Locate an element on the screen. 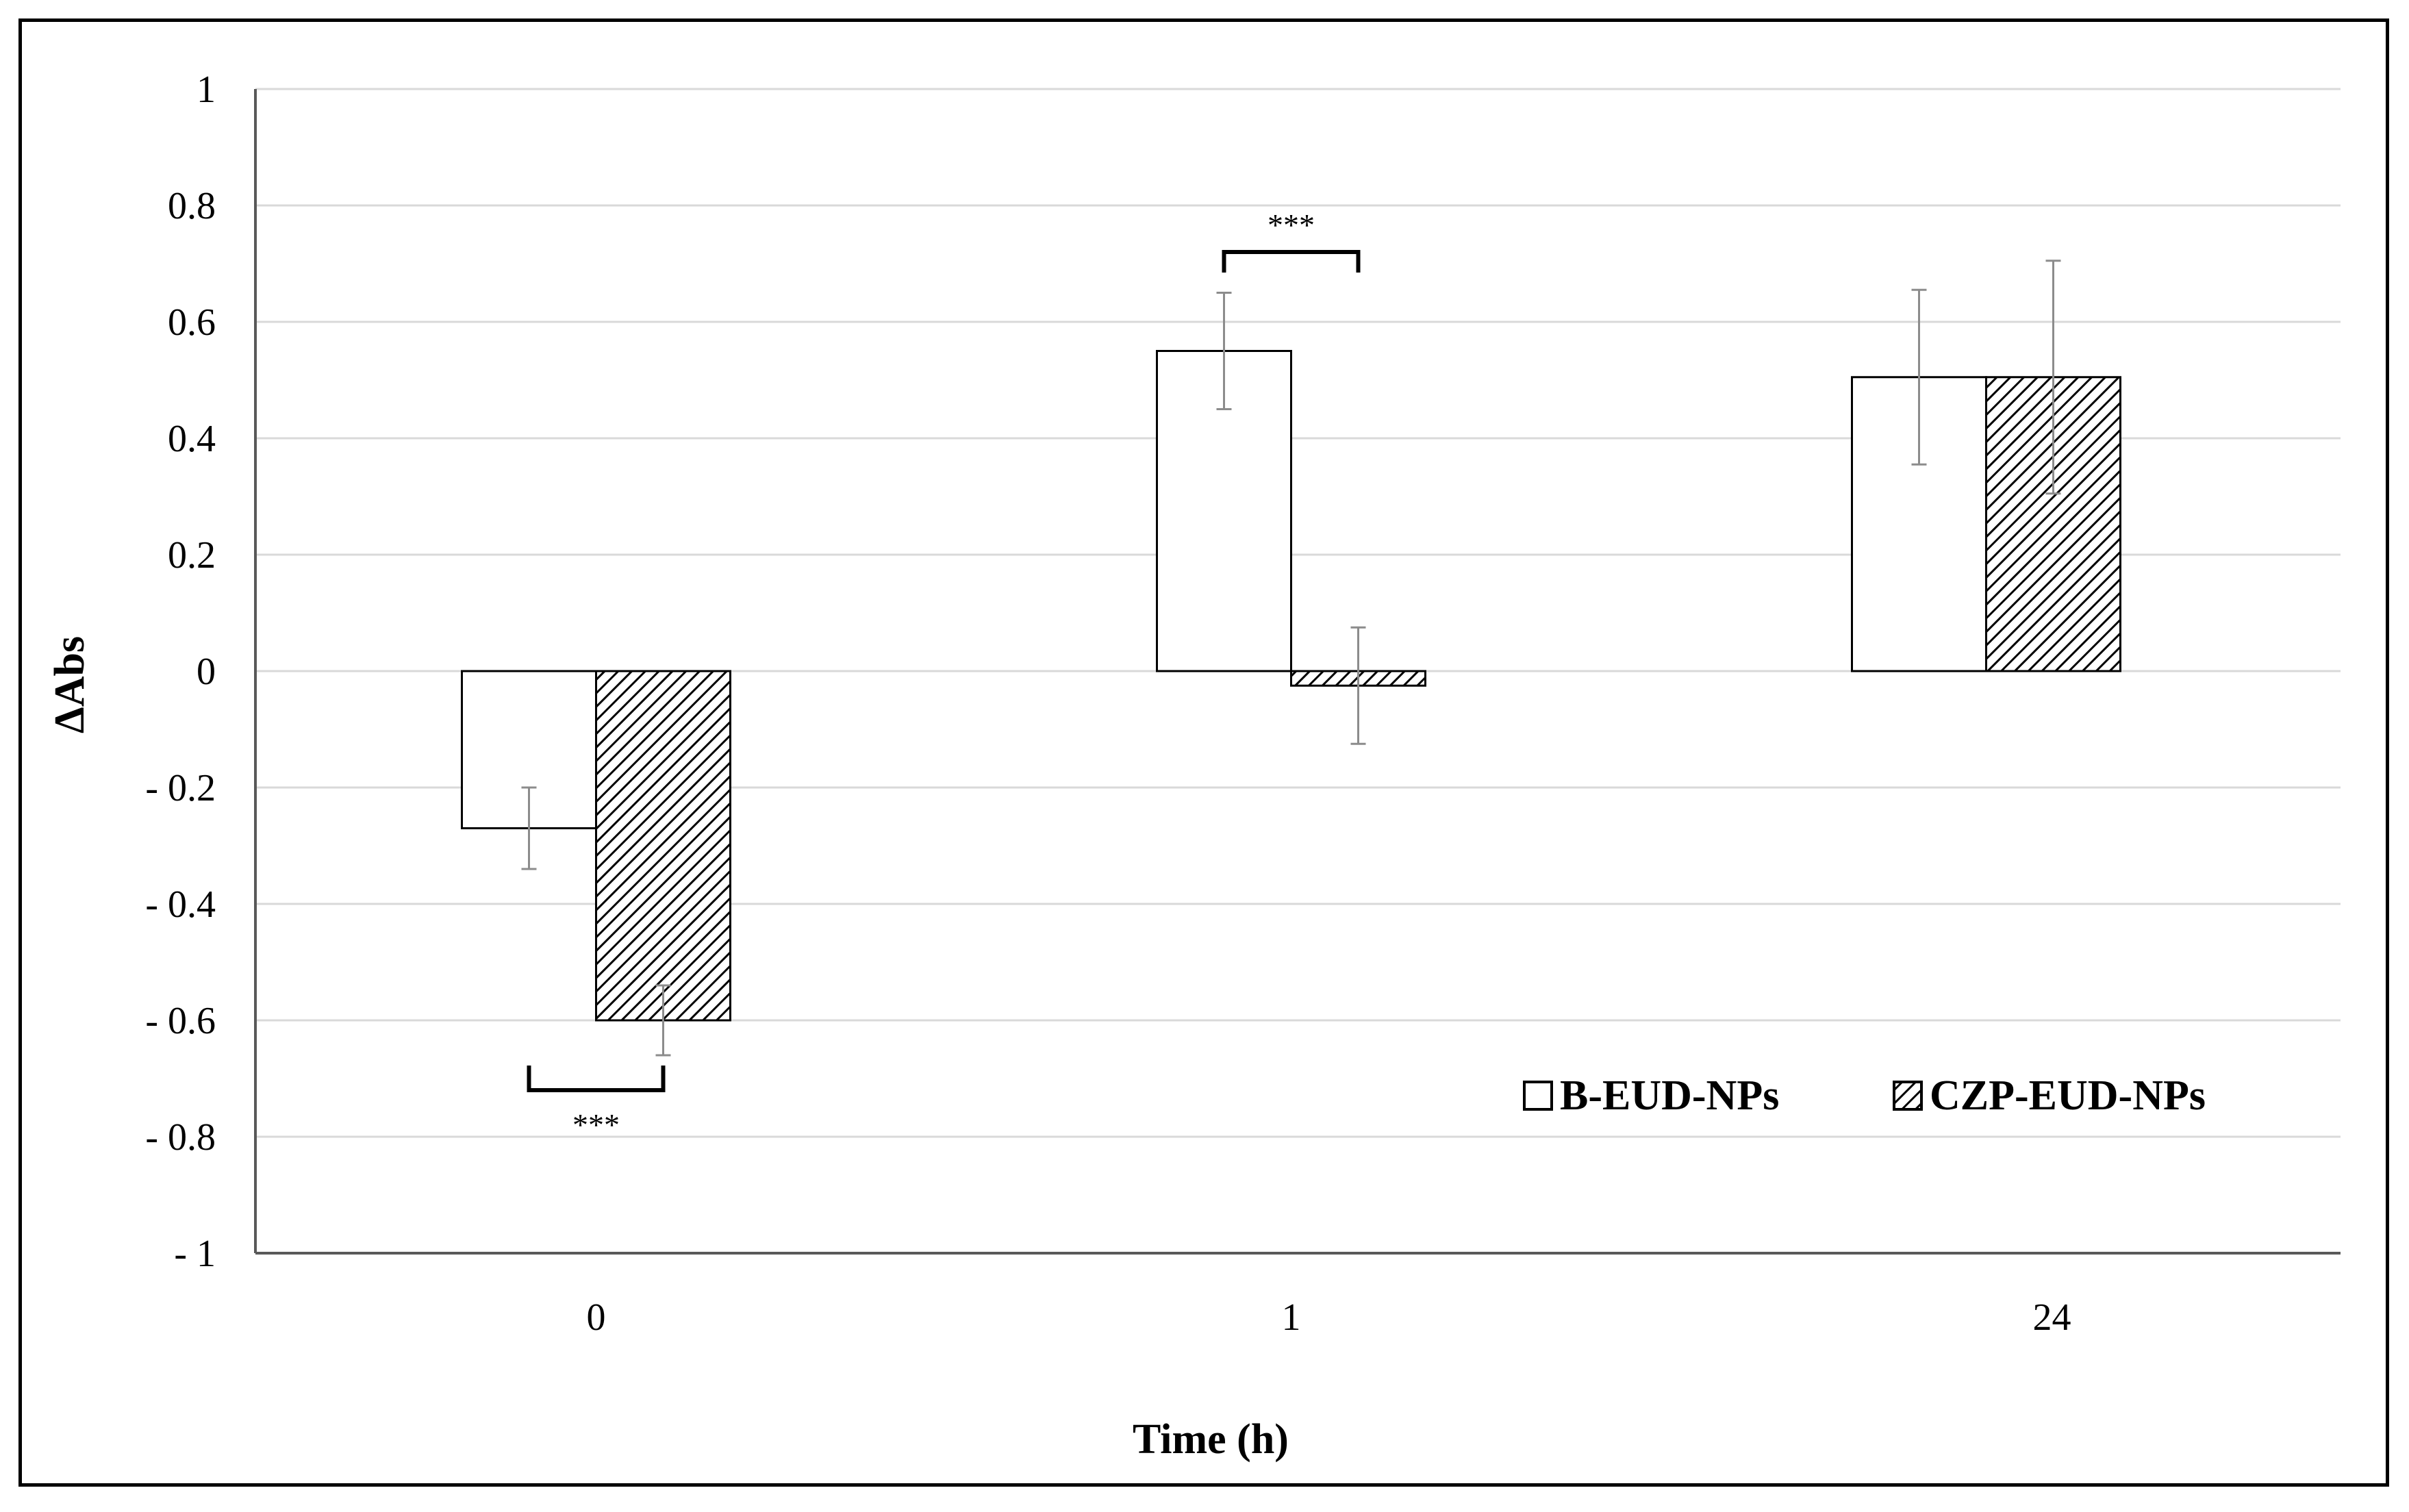  x-tick-label: 24 is located at coordinates (2052, 1317).